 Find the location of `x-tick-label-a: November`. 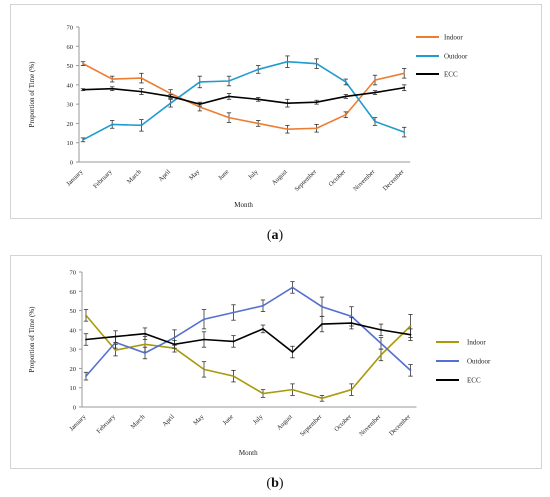

x-tick-label-a: November is located at coordinates (364, 180).